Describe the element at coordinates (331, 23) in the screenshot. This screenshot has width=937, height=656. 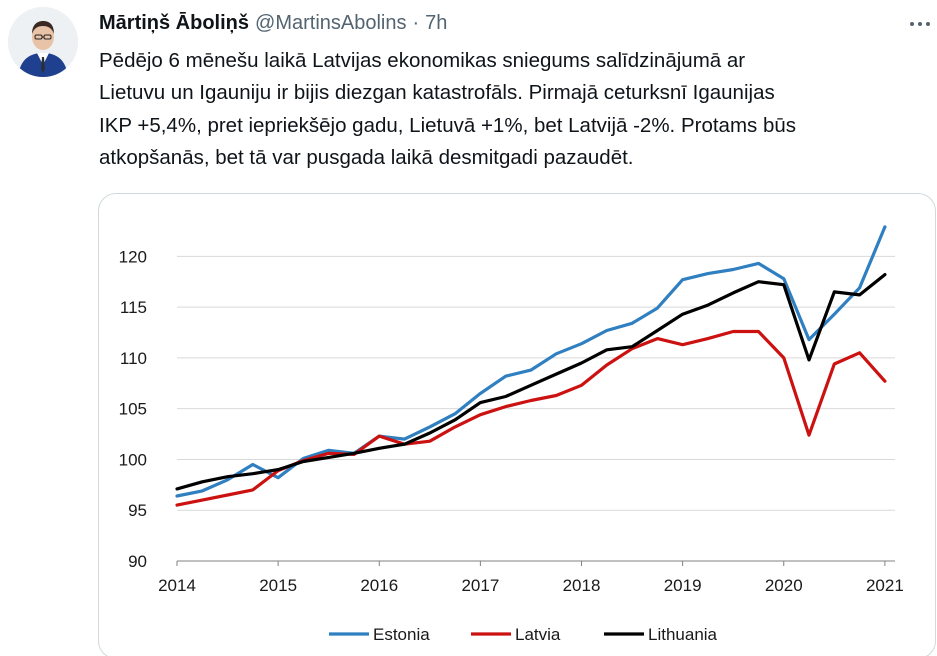
I see `author-handle: @MartinsAbolins` at that location.